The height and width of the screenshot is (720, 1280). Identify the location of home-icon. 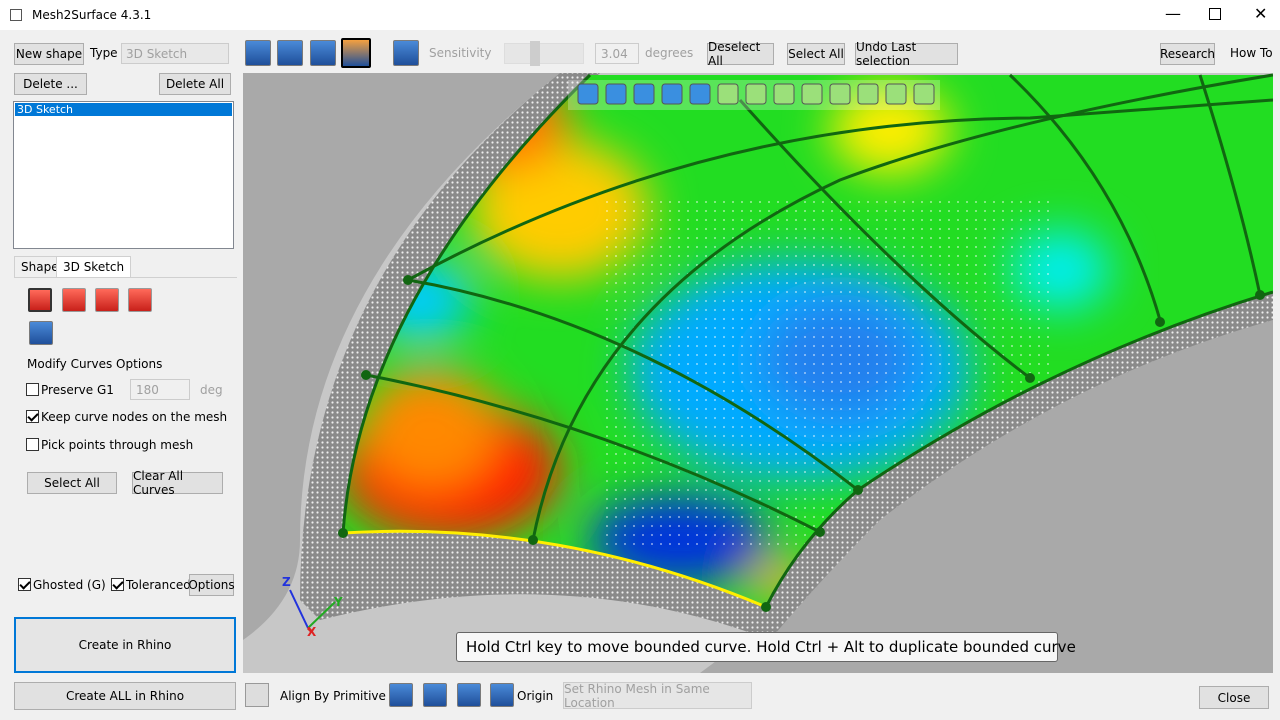
(257, 695).